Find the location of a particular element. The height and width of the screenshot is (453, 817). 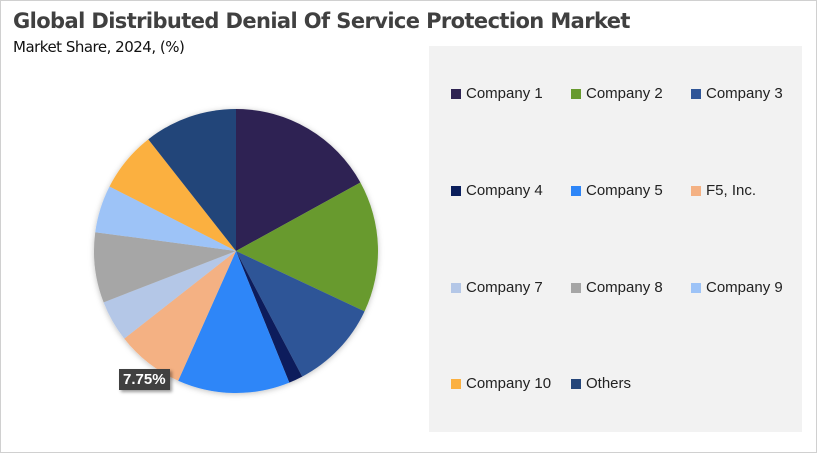

legend-label: Company 4 is located at coordinates (504, 190).